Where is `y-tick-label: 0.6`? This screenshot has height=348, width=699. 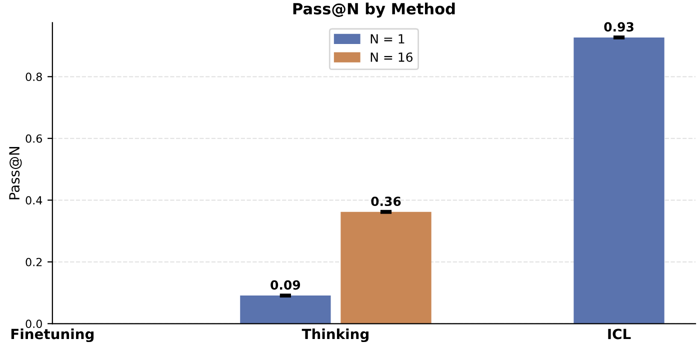
y-tick-label: 0.6 is located at coordinates (34, 138).